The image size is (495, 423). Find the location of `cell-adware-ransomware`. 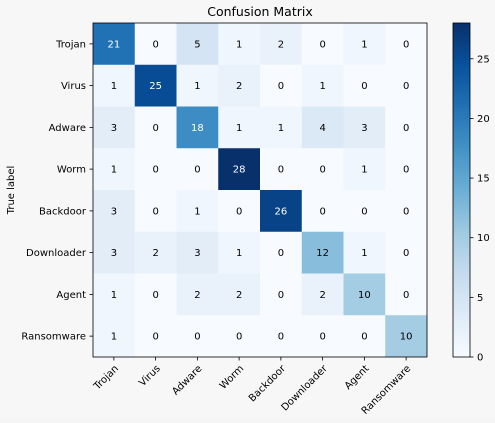

cell-adware-ransomware is located at coordinates (406, 127).